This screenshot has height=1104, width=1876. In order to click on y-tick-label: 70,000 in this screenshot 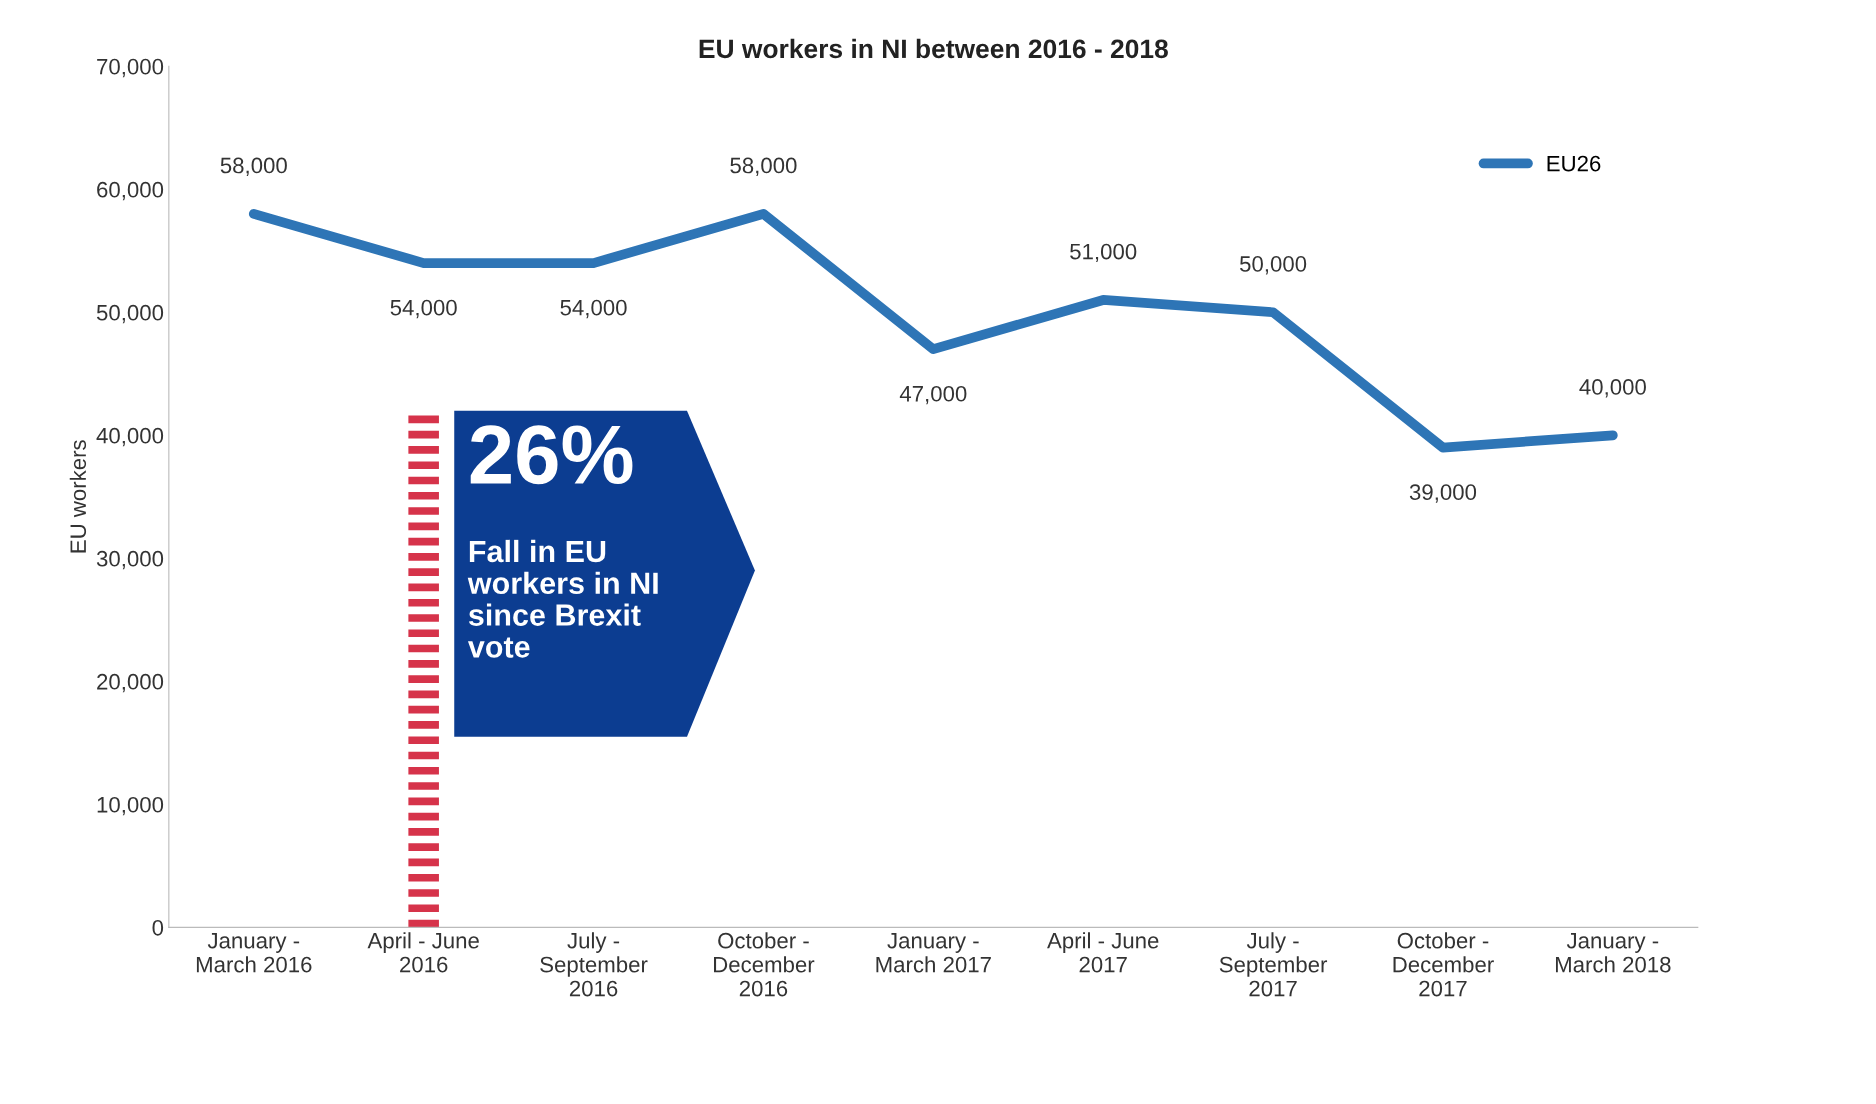, I will do `click(130, 68)`.